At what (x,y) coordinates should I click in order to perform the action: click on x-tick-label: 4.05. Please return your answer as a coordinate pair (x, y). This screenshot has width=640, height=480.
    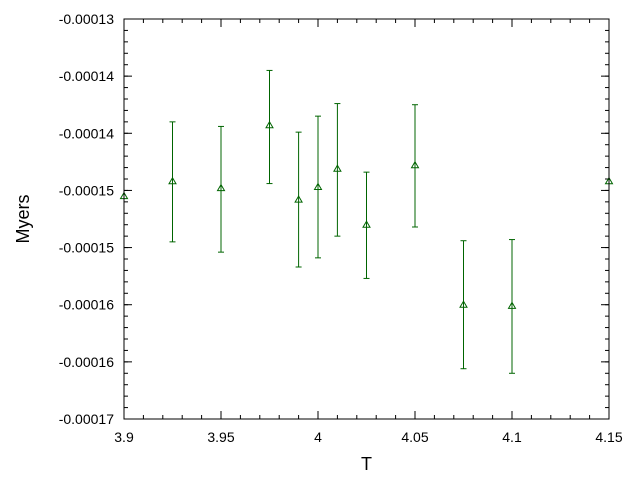
    Looking at the image, I should click on (414, 437).